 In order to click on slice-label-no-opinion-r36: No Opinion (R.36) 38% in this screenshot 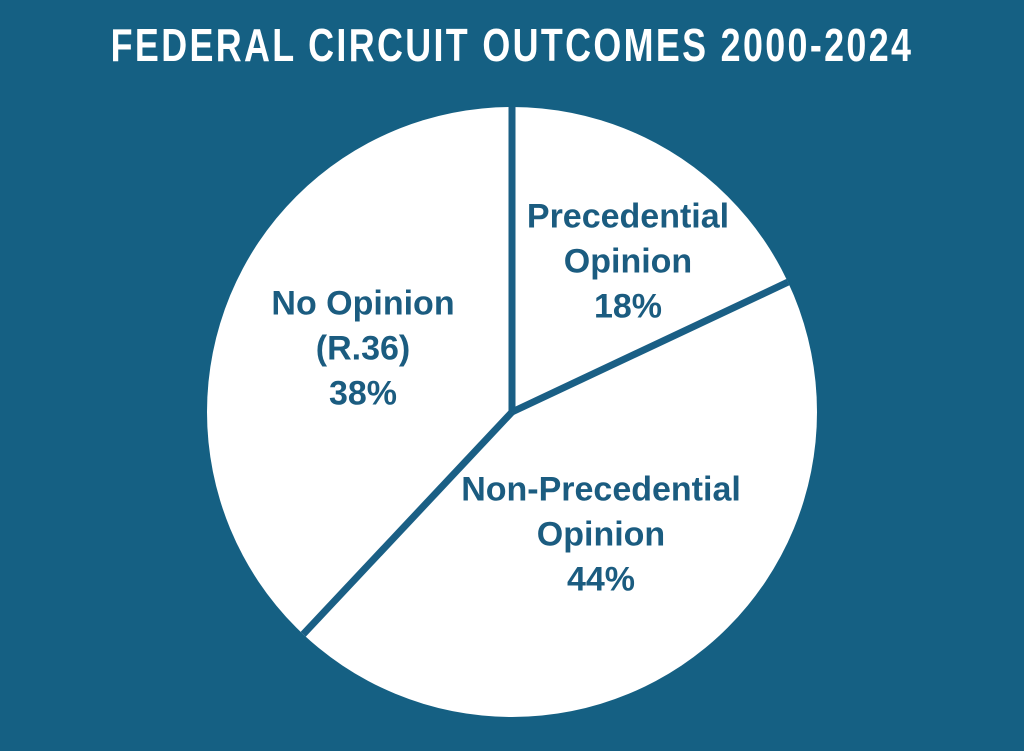, I will do `click(362, 349)`.